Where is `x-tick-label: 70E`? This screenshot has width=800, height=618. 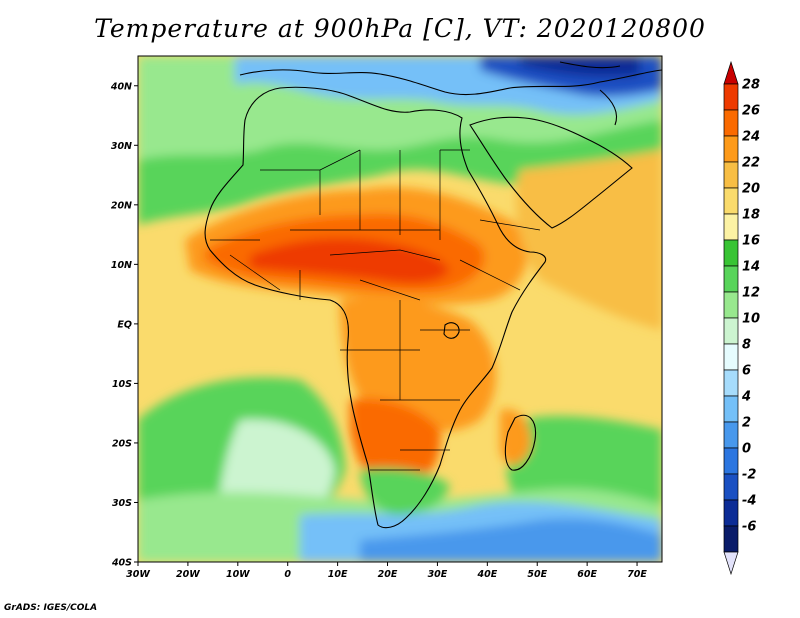 x-tick-label: 70E is located at coordinates (637, 574).